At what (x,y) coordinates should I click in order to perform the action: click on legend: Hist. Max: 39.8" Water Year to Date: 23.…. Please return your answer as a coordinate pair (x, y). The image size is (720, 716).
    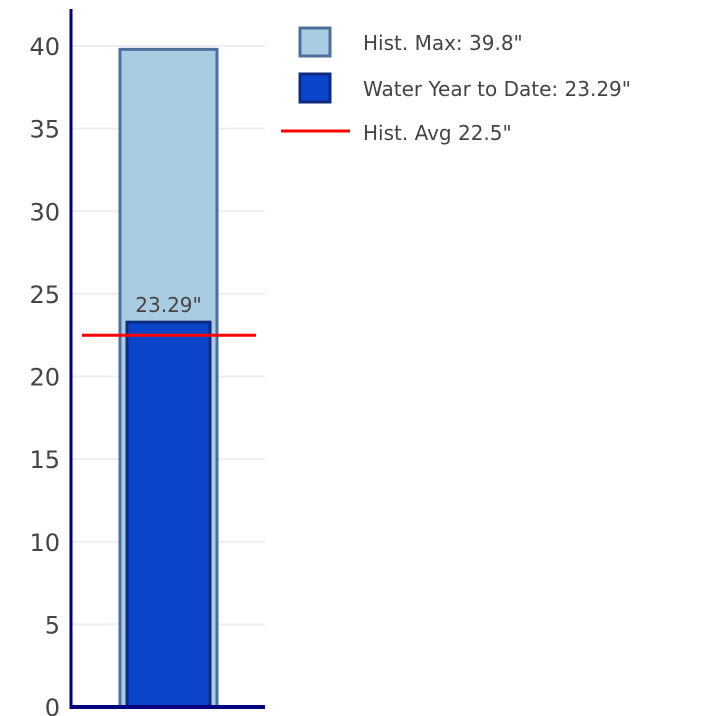
    Looking at the image, I should click on (456, 85).